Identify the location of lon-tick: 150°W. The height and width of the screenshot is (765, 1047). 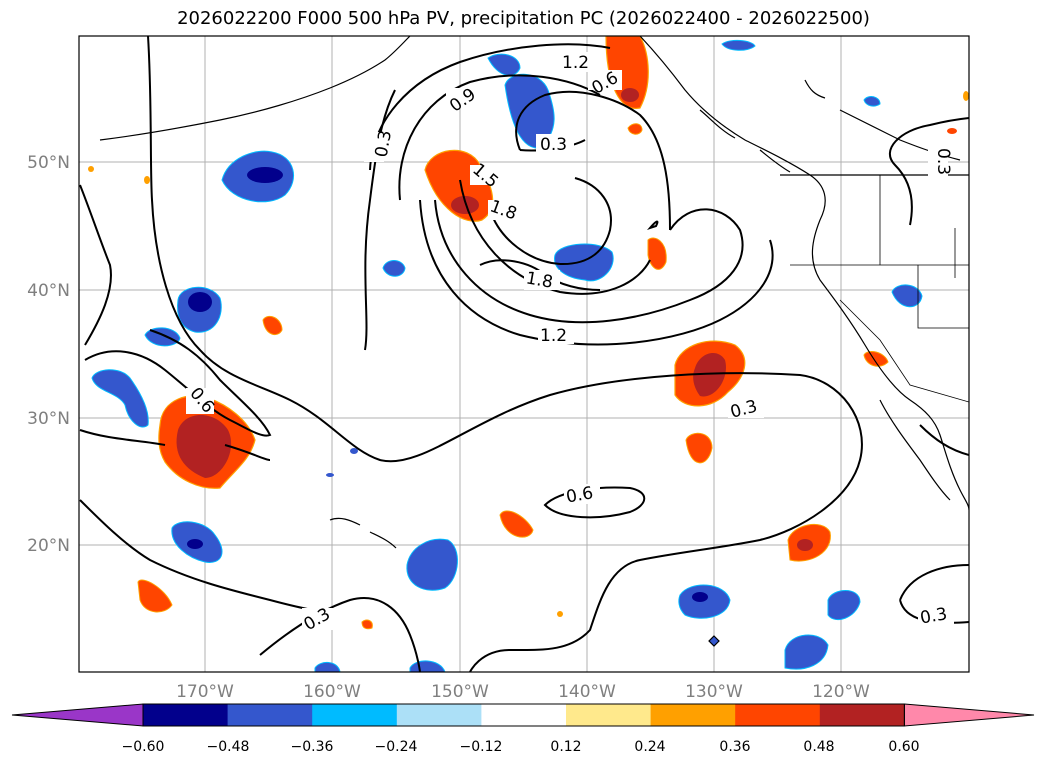
(460, 692).